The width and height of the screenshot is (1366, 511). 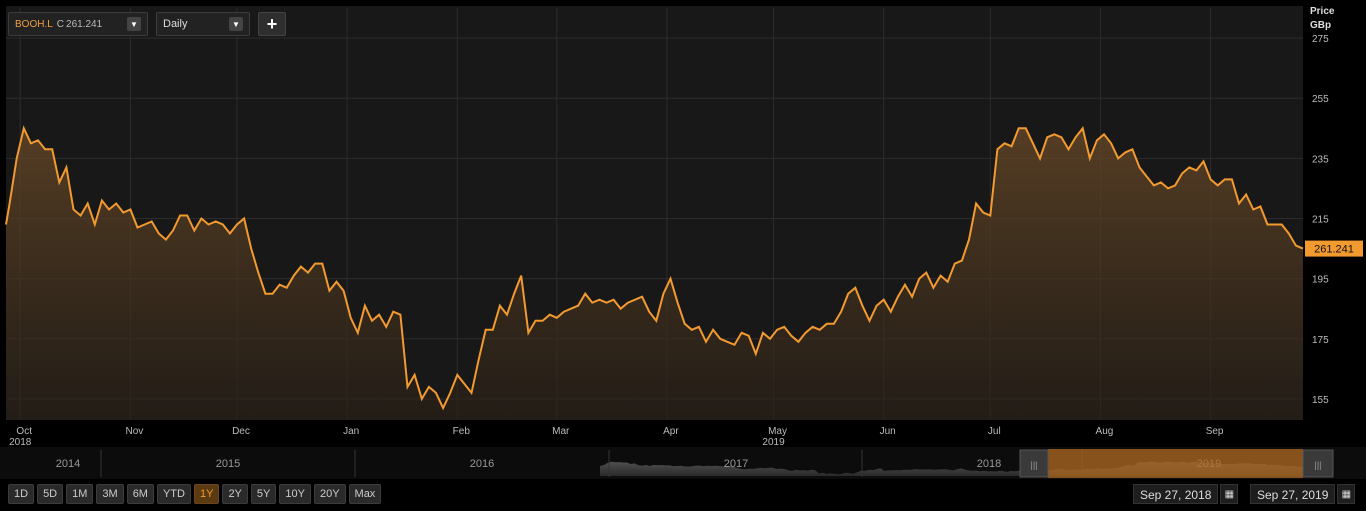 What do you see at coordinates (272, 24) in the screenshot?
I see `add-indicator-button: +` at bounding box center [272, 24].